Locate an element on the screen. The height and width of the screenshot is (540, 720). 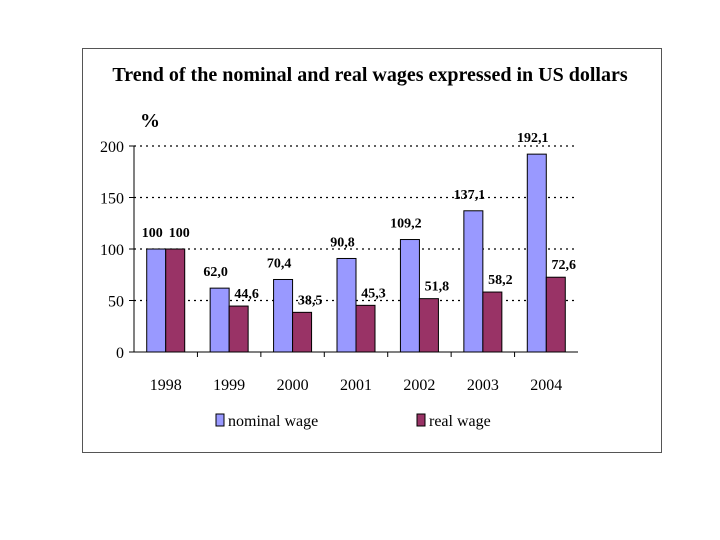
data-label-real: 44,6 is located at coordinates (246, 294).